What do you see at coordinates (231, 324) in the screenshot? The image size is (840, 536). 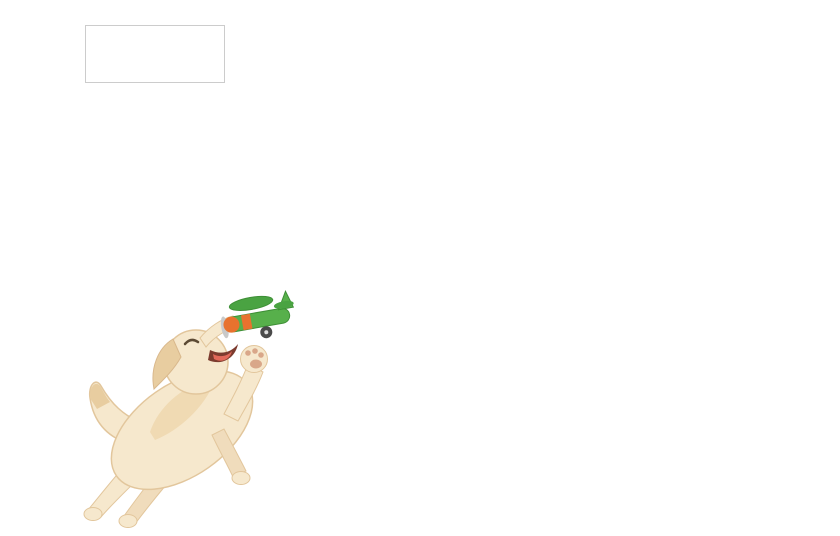 I see `toy-plane-cowl` at bounding box center [231, 324].